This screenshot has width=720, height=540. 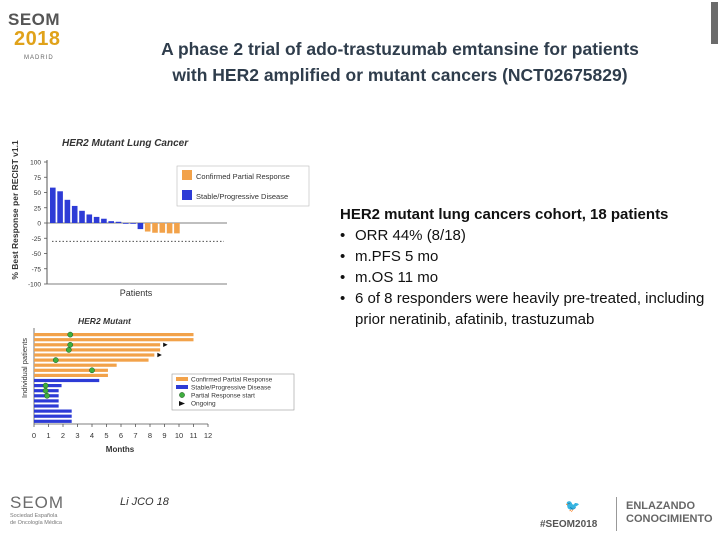 What do you see at coordinates (231, 388) in the screenshot?
I see `swimmer-legend-label-stable: Stable/Progressive Disease` at bounding box center [231, 388].